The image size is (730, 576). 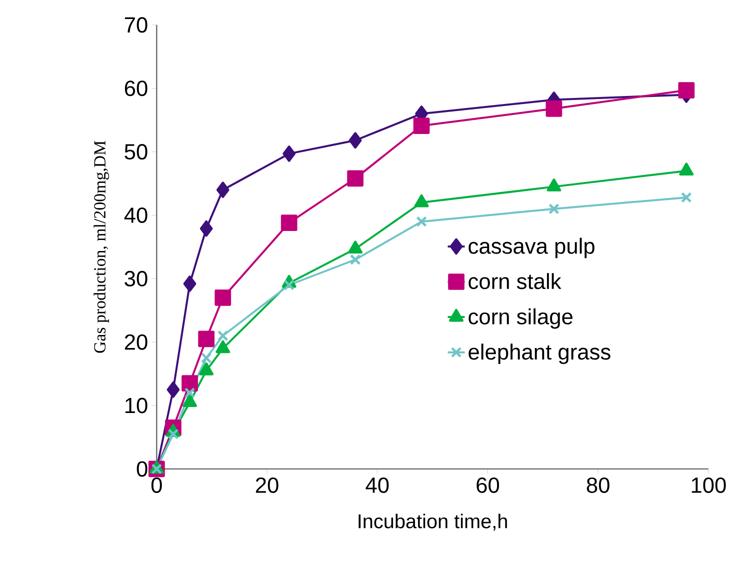 What do you see at coordinates (539, 354) in the screenshot?
I see `legend-label: elephant grass` at bounding box center [539, 354].